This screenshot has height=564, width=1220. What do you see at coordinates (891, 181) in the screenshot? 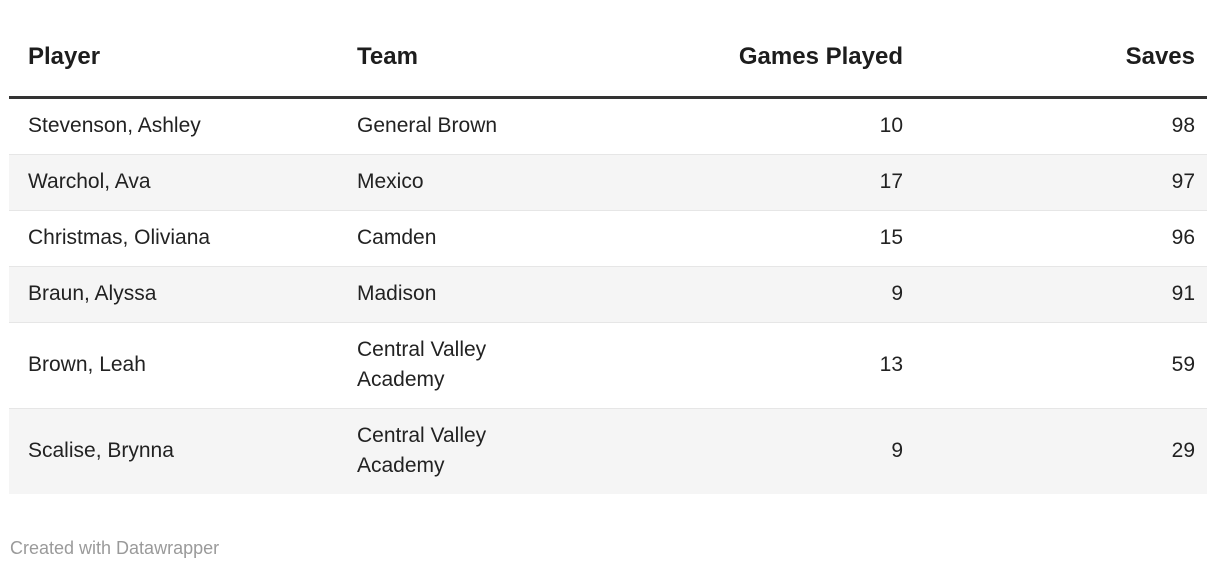
I see `cell-games-played: 17` at bounding box center [891, 181].